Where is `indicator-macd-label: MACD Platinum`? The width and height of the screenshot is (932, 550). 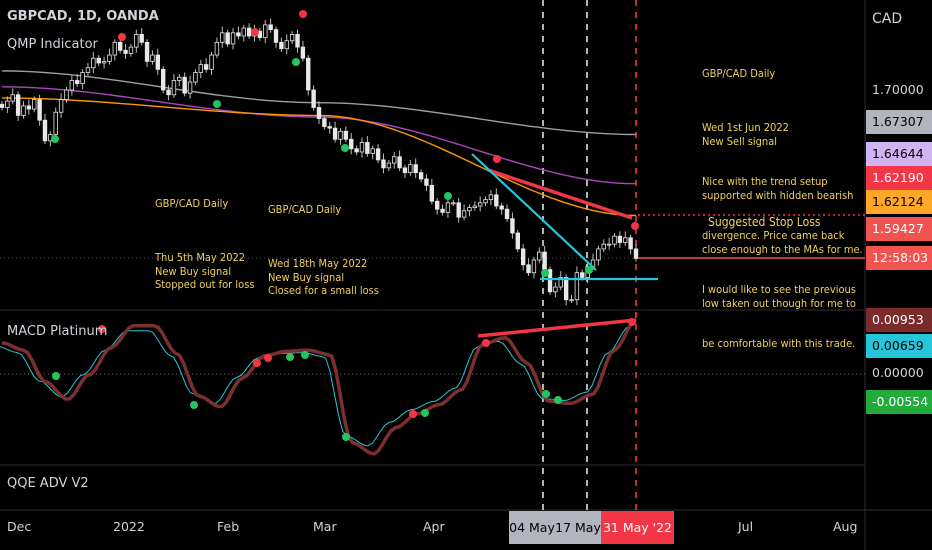 indicator-macd-label: MACD Platinum is located at coordinates (57, 331).